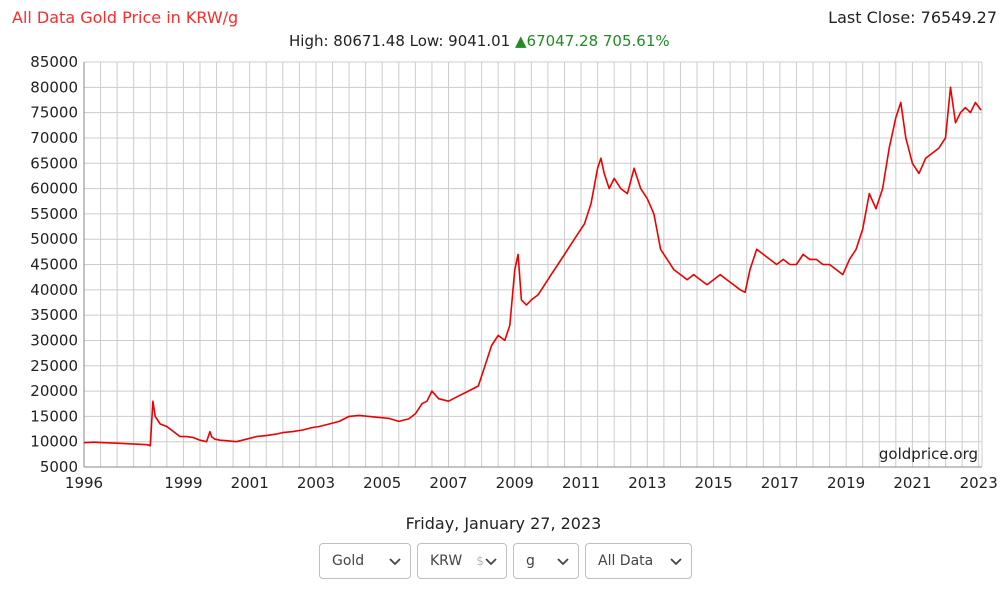 This screenshot has width=1007, height=592. Describe the element at coordinates (54, 391) in the screenshot. I see `y-tick-label: 20000` at that location.